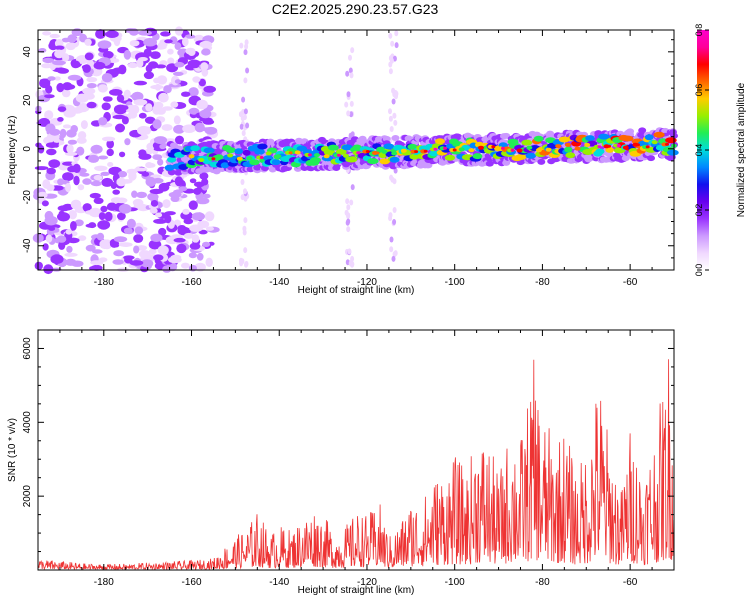  What do you see at coordinates (27, 422) in the screenshot?
I see `y-tick-label: 4000` at bounding box center [27, 422].